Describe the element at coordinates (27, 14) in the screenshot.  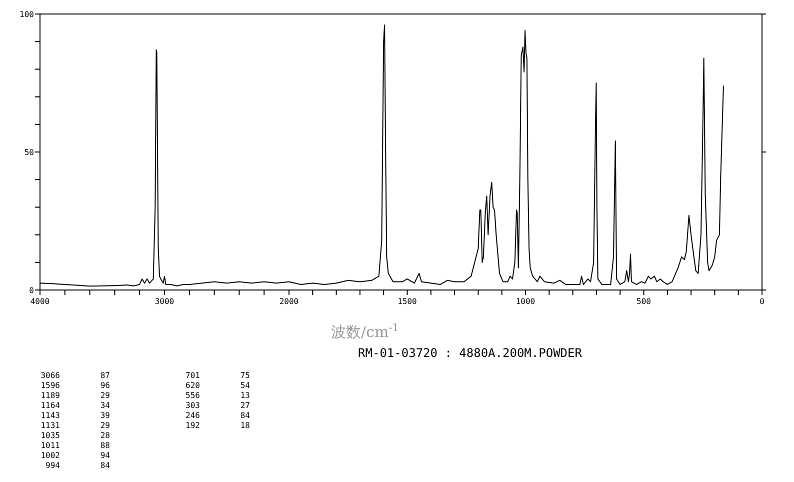
I see `y-tick-label: 100` at that location.